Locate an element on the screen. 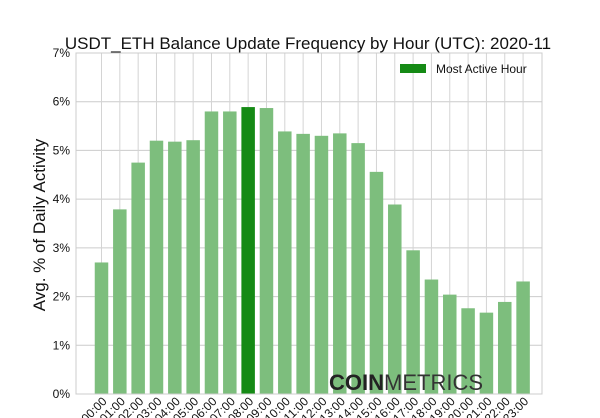  watermark-coin: COIN is located at coordinates (356, 382).